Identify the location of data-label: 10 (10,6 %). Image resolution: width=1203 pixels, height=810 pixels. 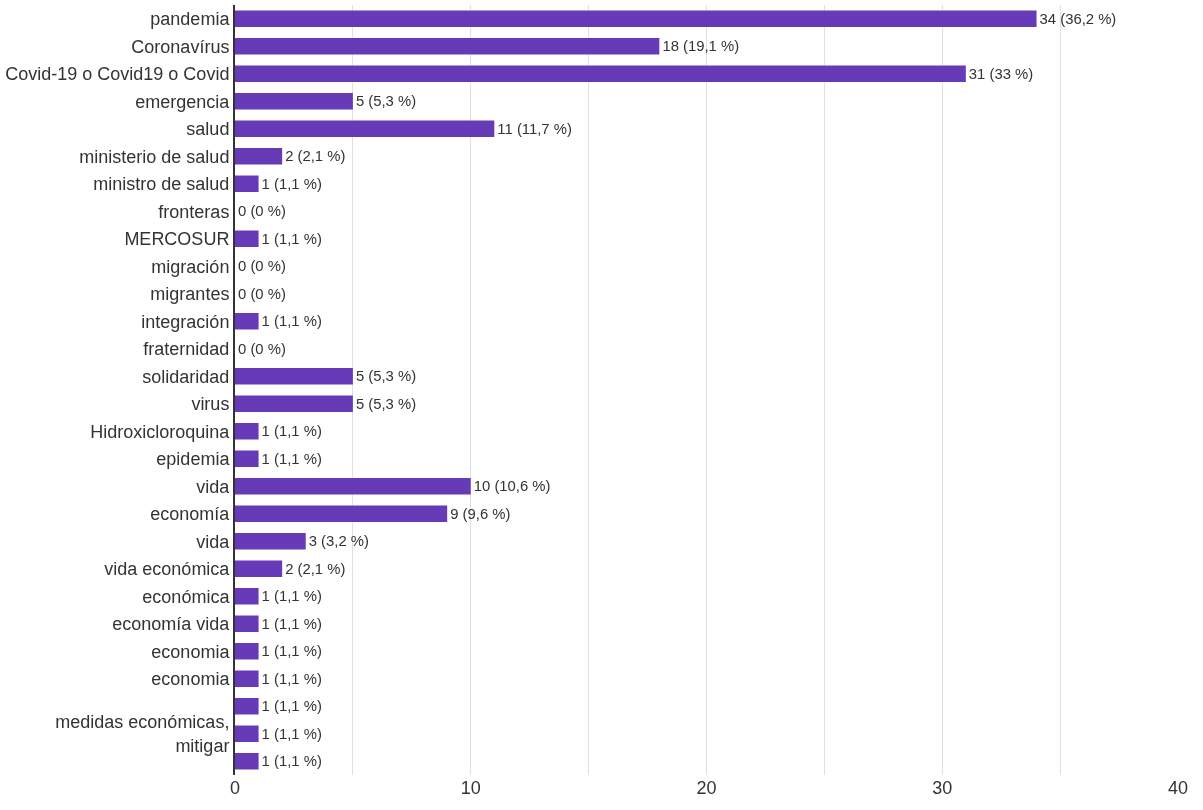
(512, 486).